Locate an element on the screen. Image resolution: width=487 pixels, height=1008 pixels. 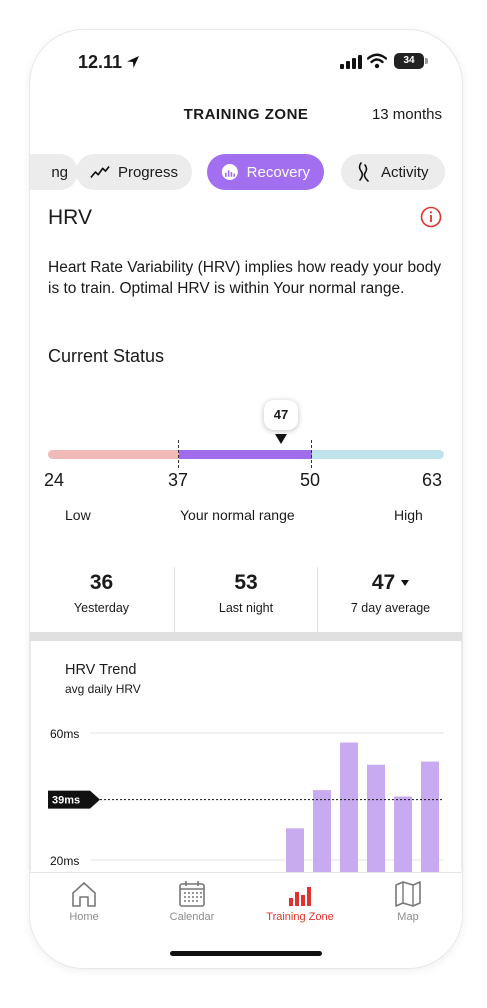
map-icon is located at coordinates (408, 894).